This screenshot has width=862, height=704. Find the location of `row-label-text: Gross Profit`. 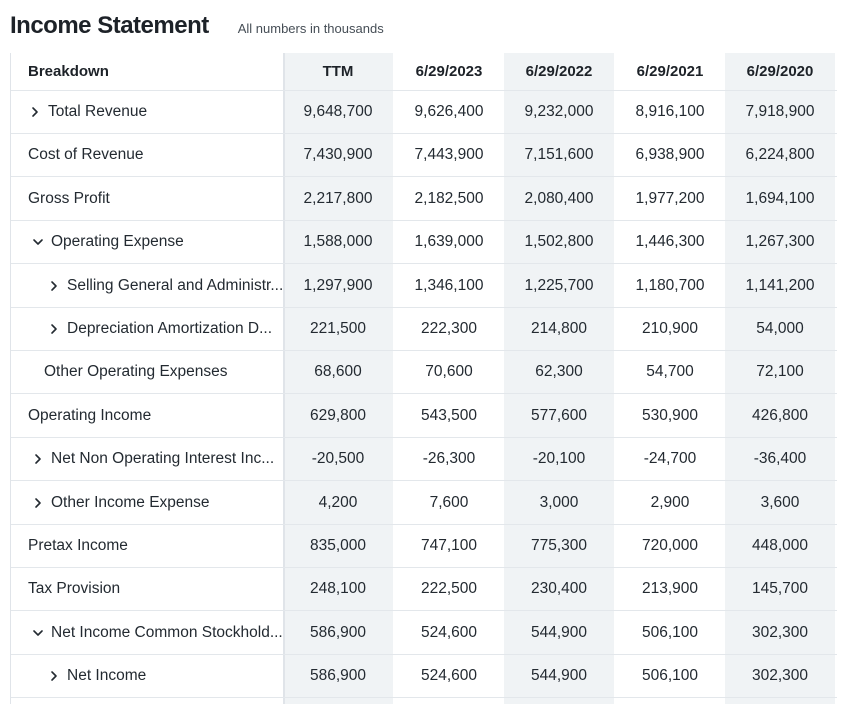

row-label-text: Gross Profit is located at coordinates (69, 198).